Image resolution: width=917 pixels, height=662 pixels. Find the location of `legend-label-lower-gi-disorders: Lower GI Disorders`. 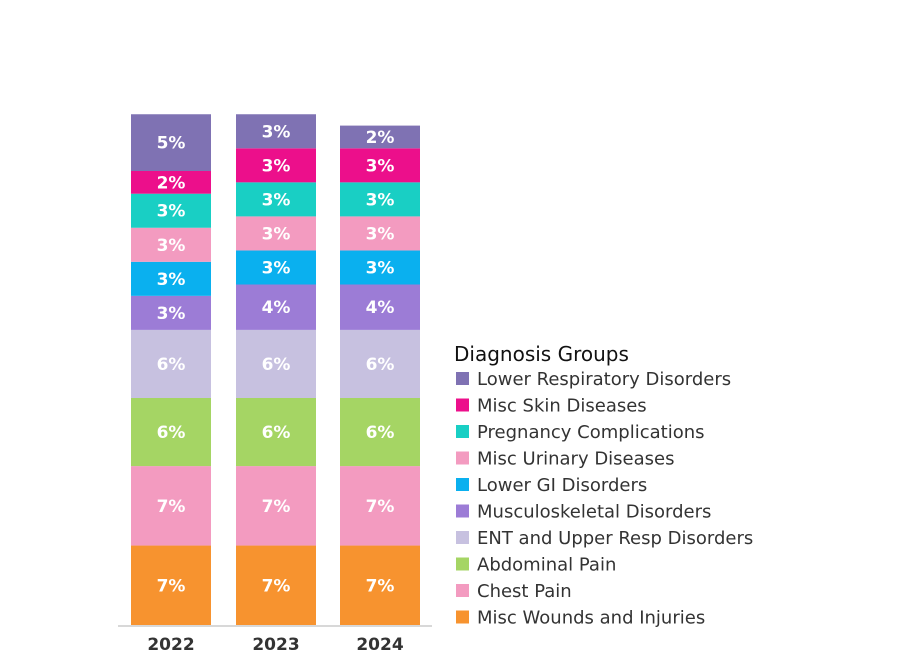

legend-label-lower-gi-disorders: Lower GI Disorders is located at coordinates (562, 485).